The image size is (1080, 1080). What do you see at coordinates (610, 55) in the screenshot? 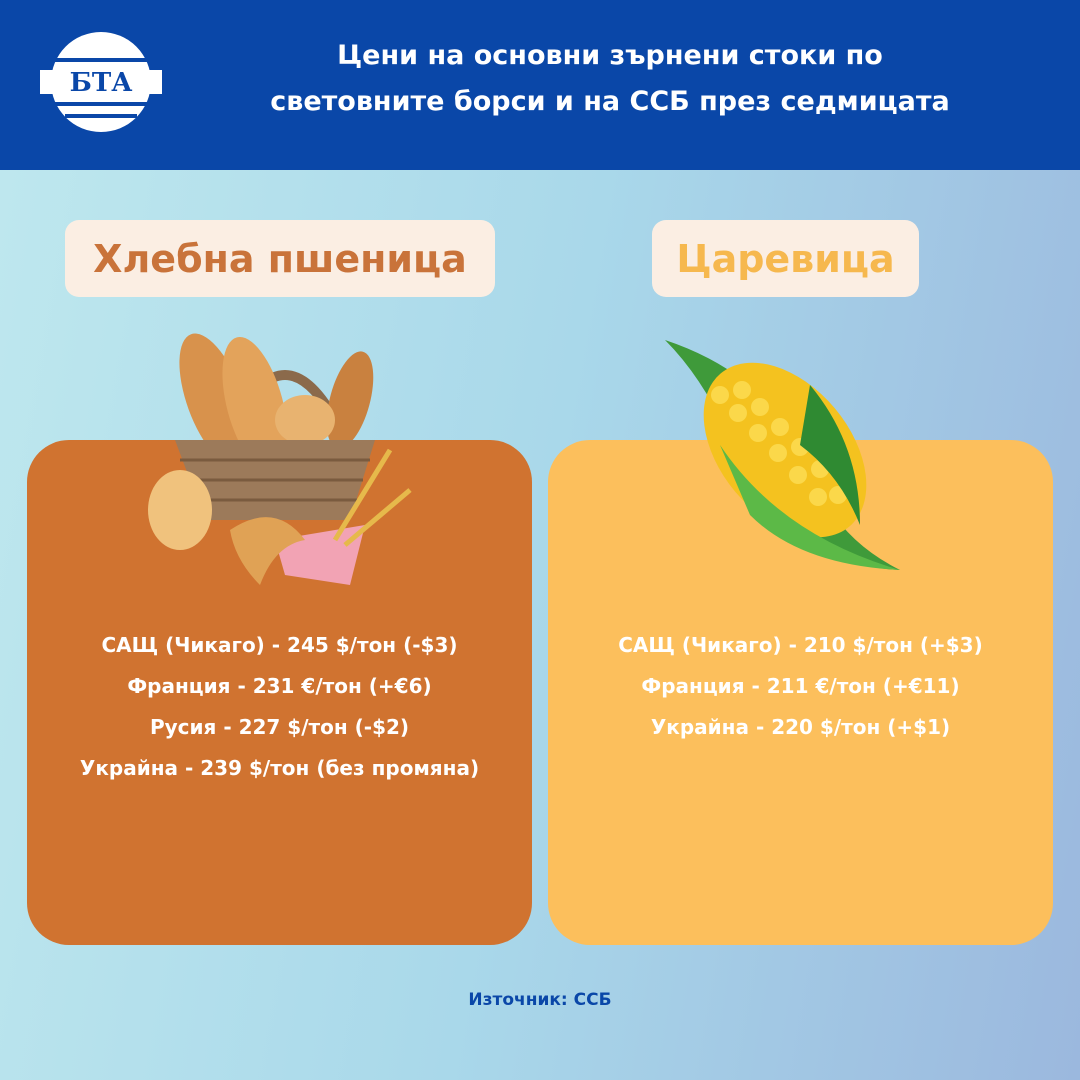
I see `title: Цени на основни зърнени стоки по` at bounding box center [610, 55].